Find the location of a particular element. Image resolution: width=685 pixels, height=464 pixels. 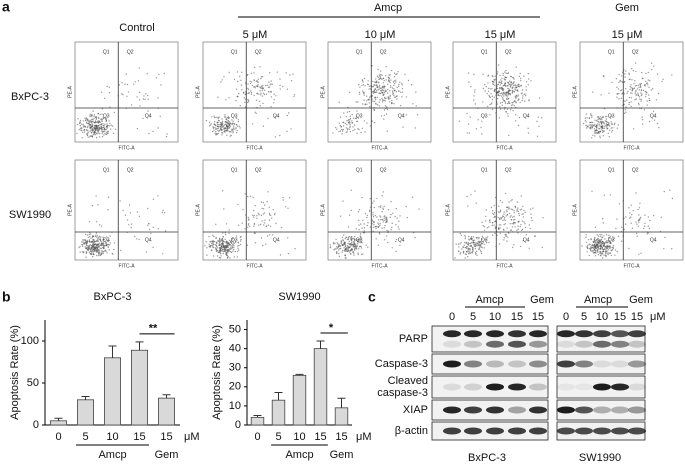

bar is located at coordinates (257, 421).